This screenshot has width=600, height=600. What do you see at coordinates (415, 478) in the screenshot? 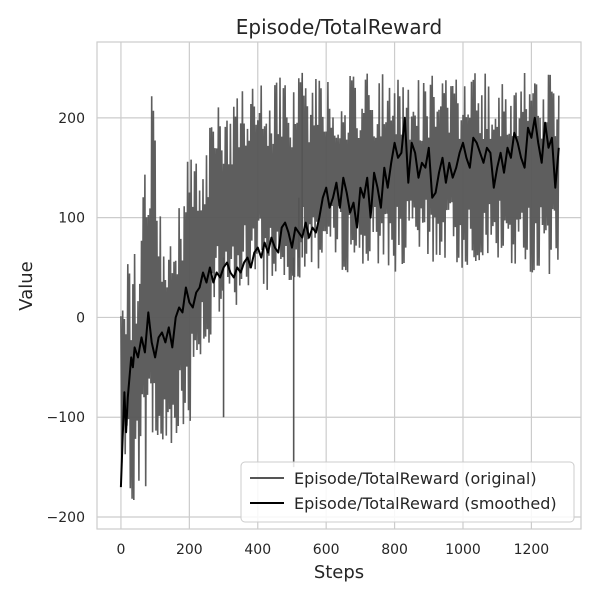
I see `legend-label-original: Episode/TotalReward (original)` at bounding box center [415, 478].